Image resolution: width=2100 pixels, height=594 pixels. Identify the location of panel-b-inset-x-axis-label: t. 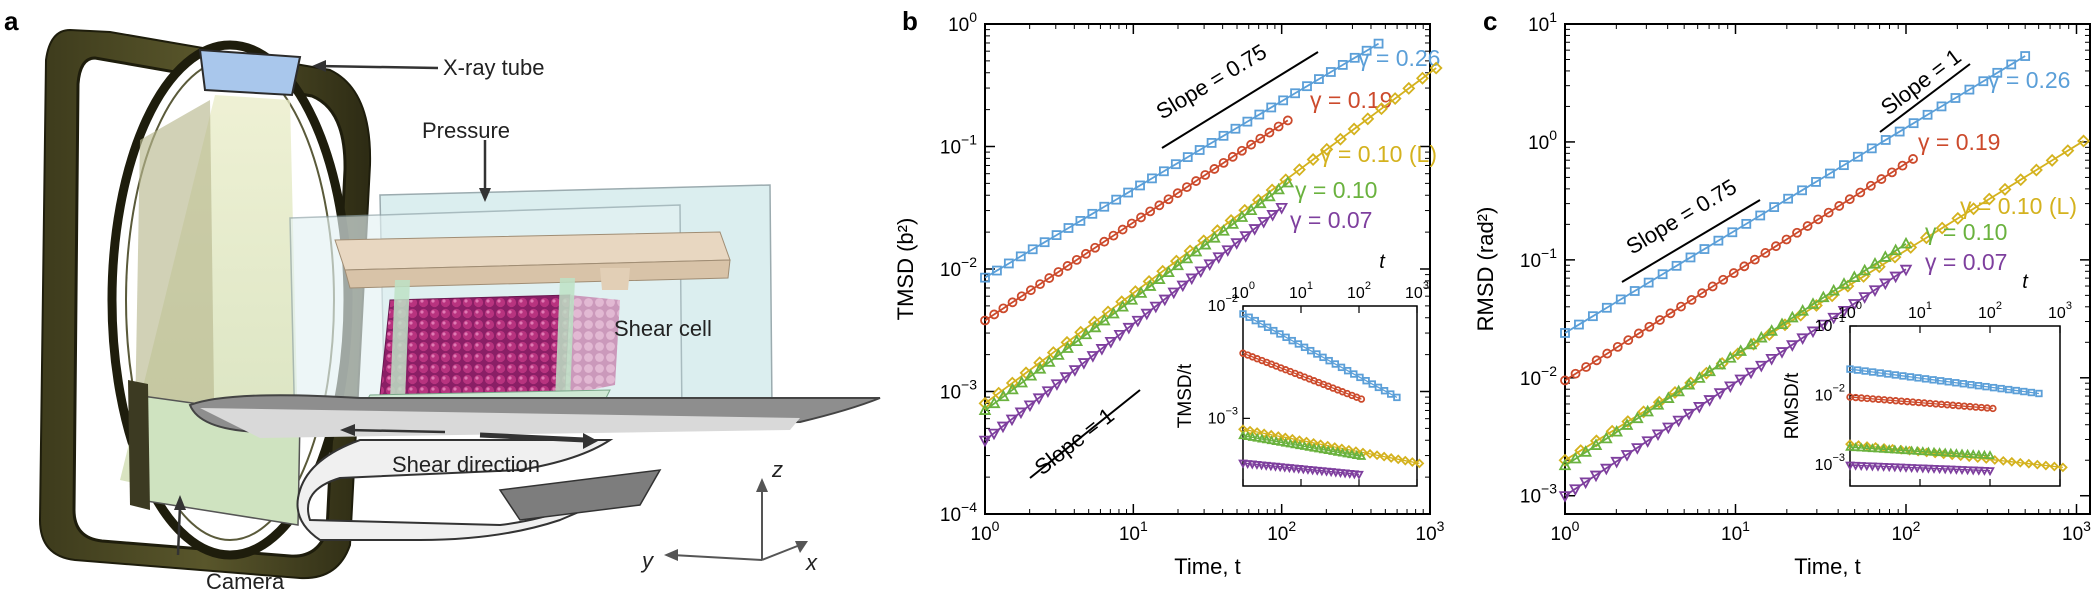
(1382, 262).